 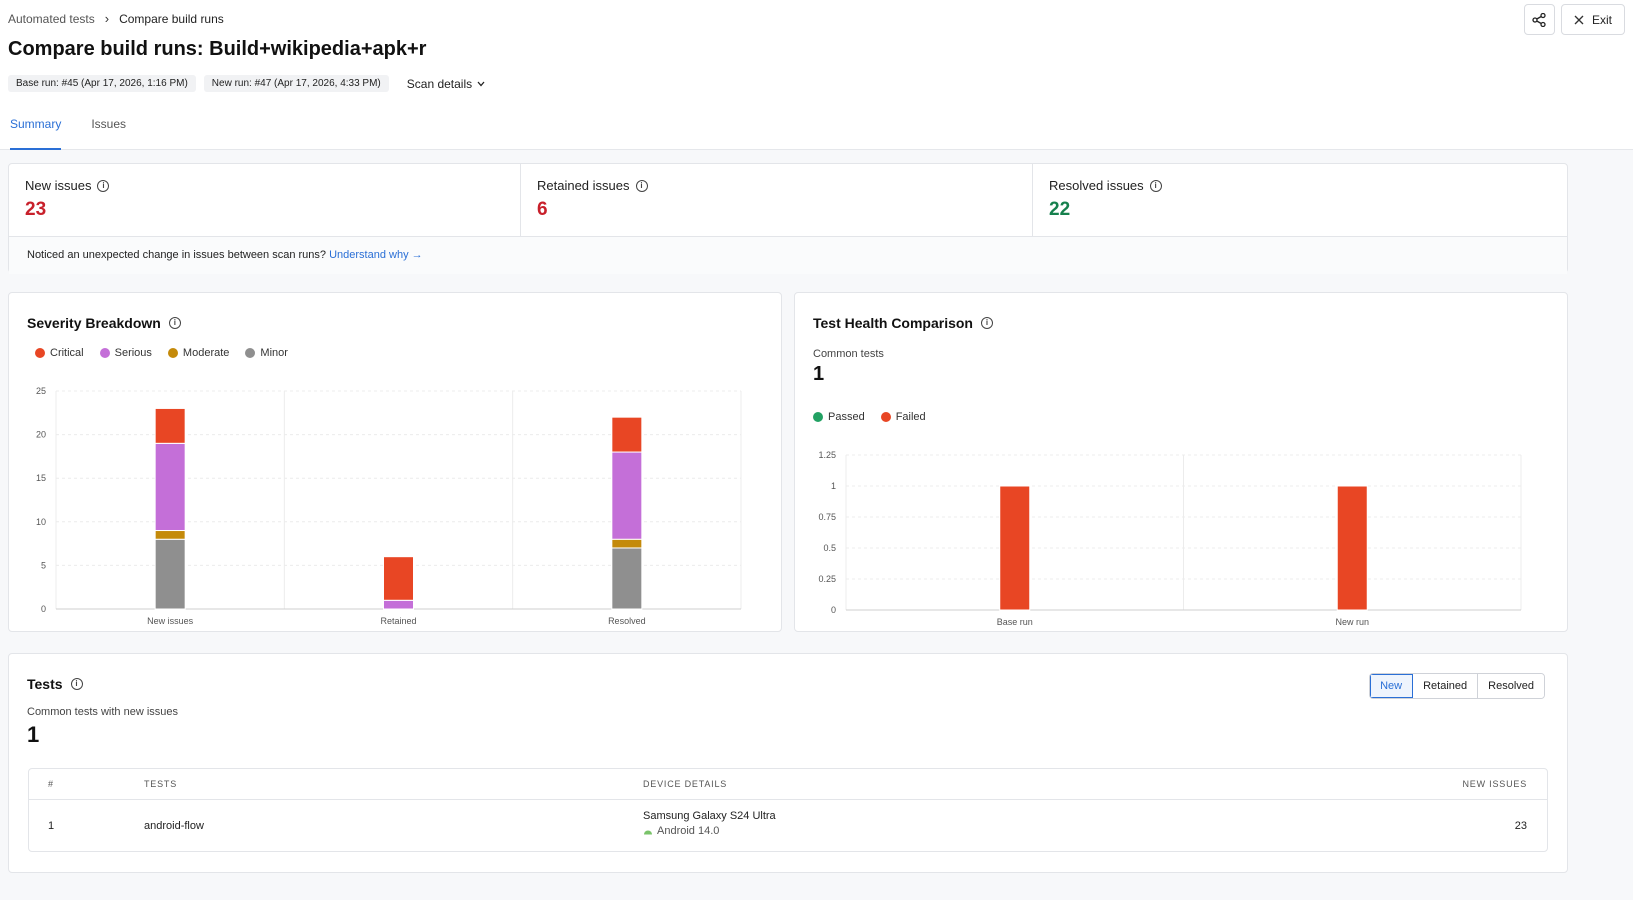 I want to click on moderate-dot-icon, so click(x=172, y=353).